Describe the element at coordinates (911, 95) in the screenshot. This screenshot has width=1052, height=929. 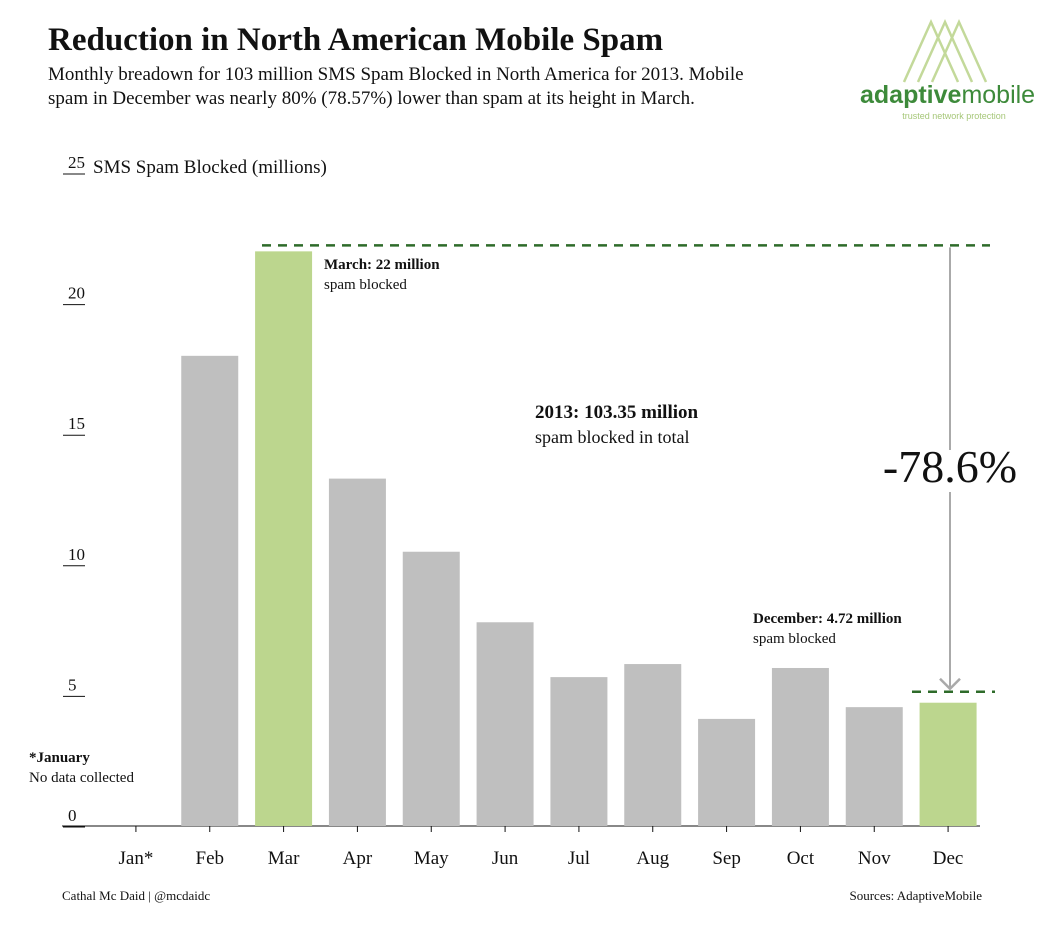
I see `logo-bold: adaptive` at that location.